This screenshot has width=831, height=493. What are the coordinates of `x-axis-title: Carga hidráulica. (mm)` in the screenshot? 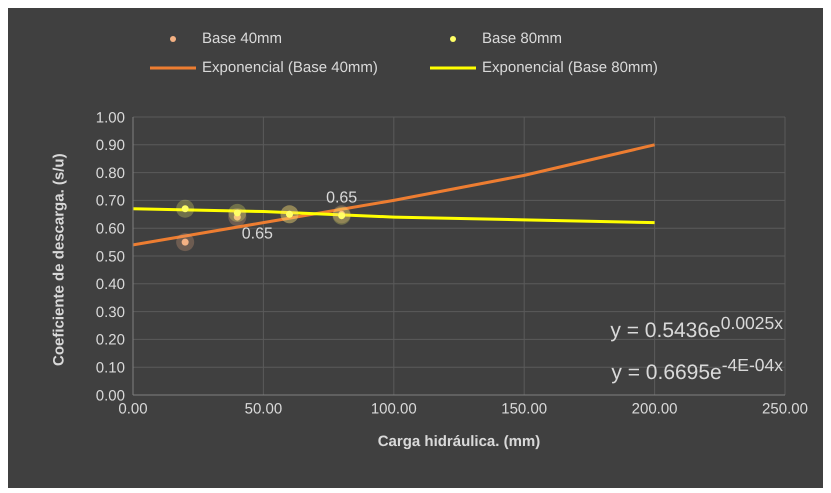 It's located at (459, 441).